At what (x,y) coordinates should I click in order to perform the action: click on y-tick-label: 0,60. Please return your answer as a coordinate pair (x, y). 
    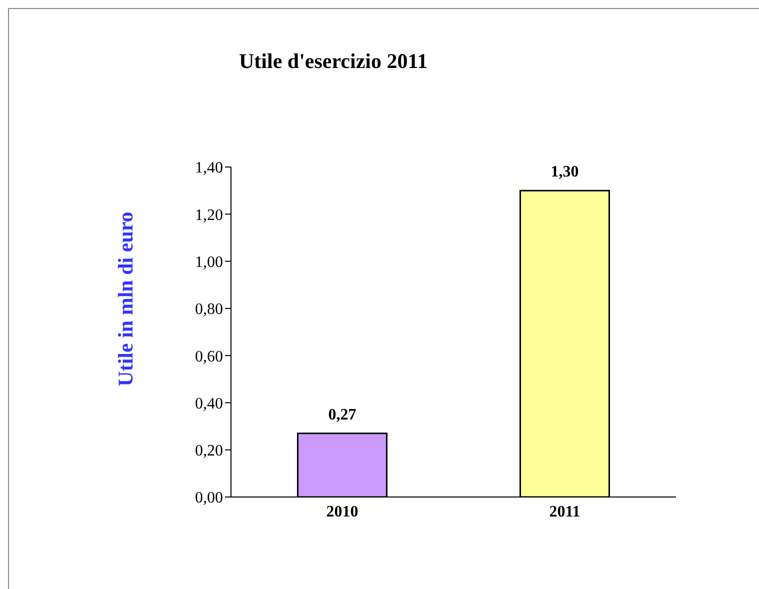
    Looking at the image, I should click on (209, 357).